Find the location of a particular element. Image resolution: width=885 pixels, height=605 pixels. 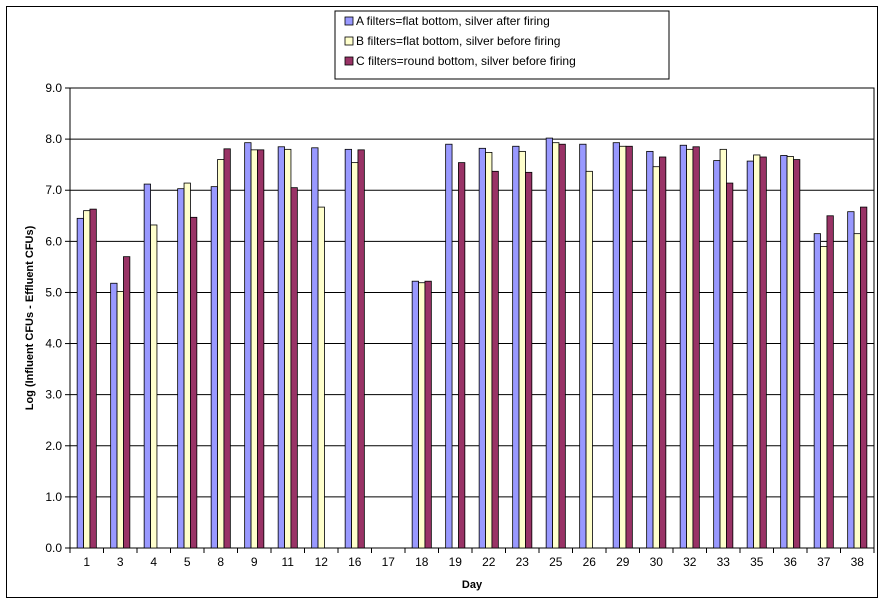

x-tick-label: 22 is located at coordinates (489, 562).